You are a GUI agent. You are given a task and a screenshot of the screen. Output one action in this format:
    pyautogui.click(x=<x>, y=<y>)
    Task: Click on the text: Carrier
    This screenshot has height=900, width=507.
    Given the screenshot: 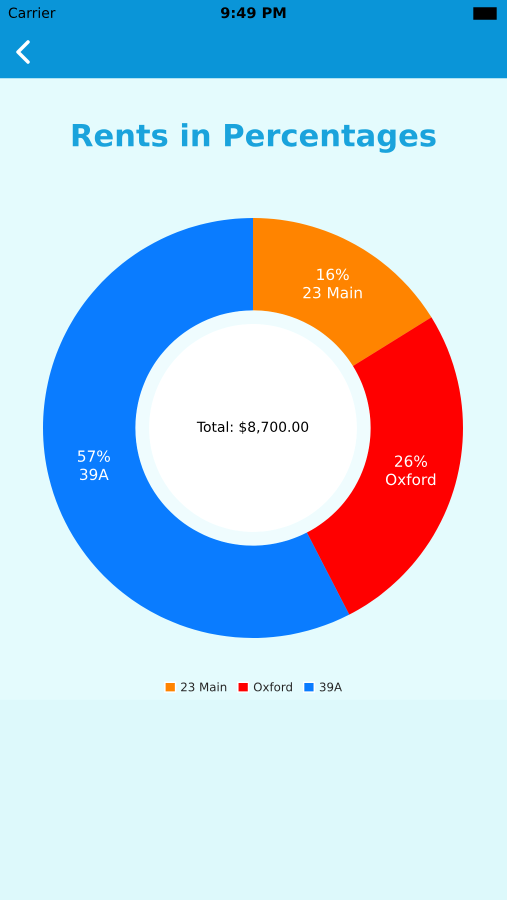 What is the action you would take?
    pyautogui.click(x=32, y=12)
    